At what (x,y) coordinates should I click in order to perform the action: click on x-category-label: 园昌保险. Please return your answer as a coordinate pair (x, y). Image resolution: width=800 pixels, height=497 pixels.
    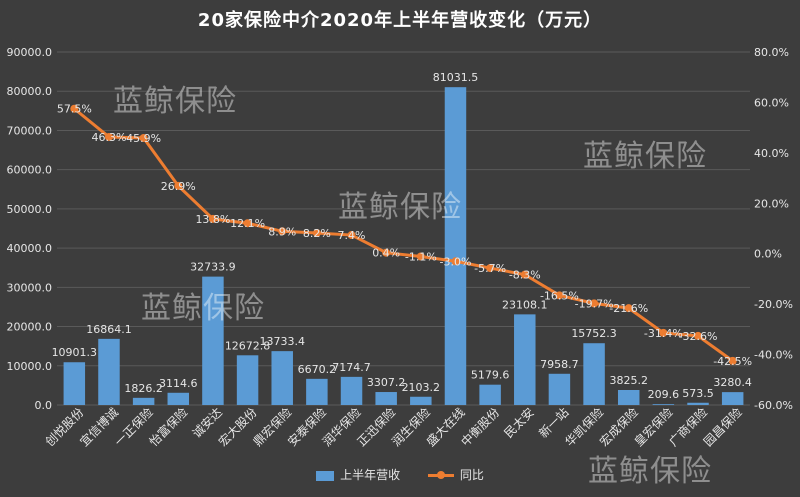
    Looking at the image, I should click on (722, 427).